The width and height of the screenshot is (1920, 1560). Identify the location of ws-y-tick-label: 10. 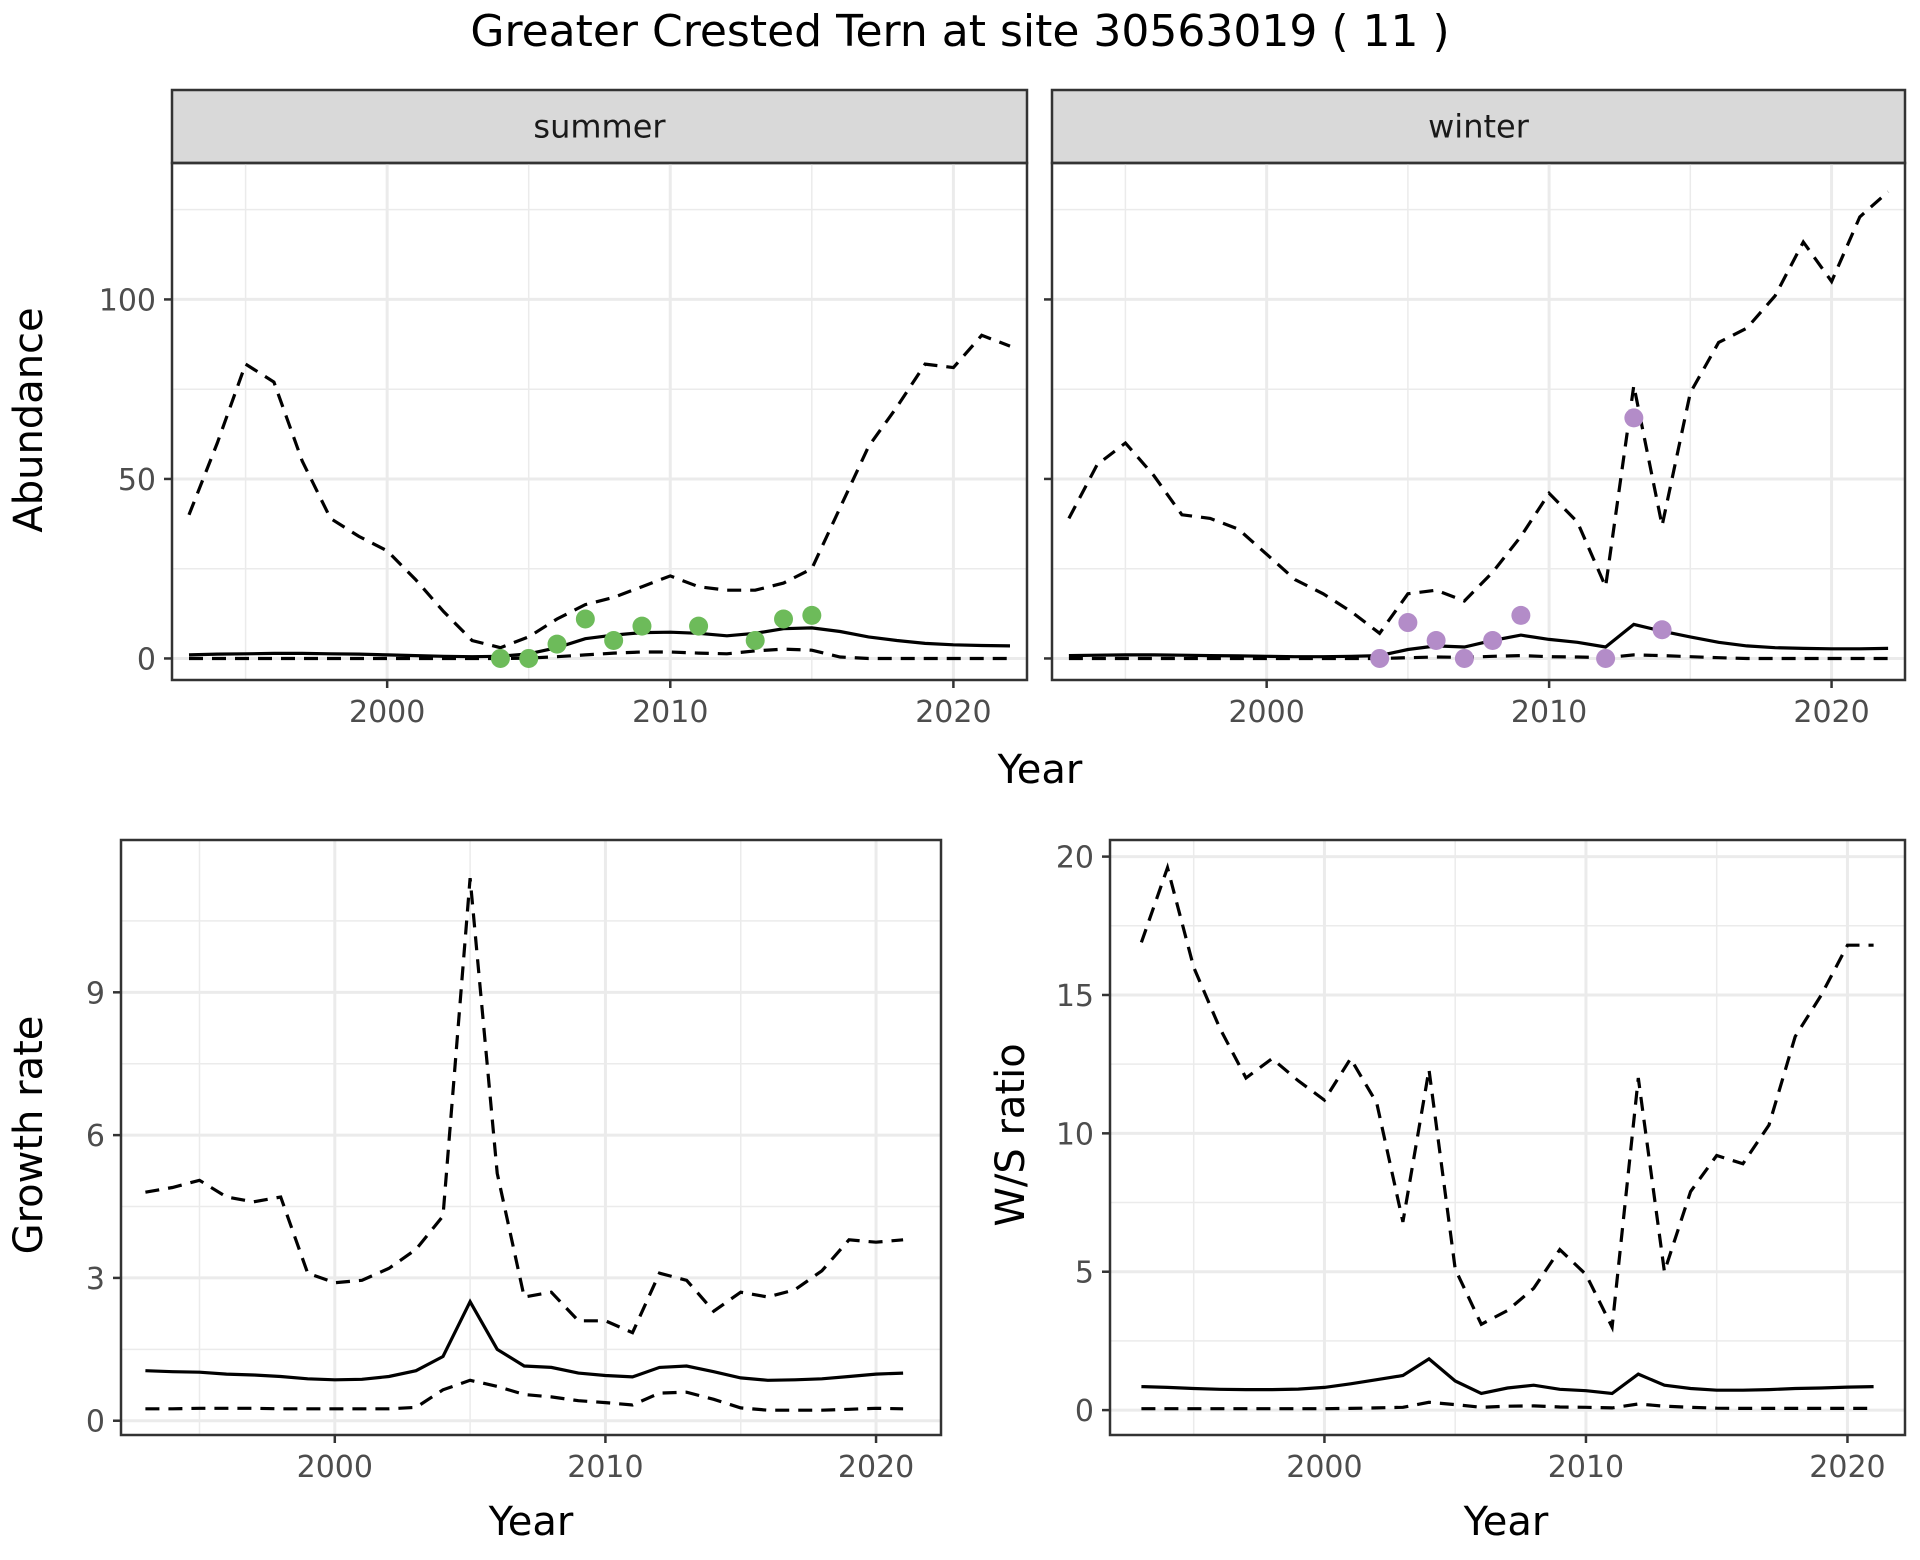
(1075, 1134).